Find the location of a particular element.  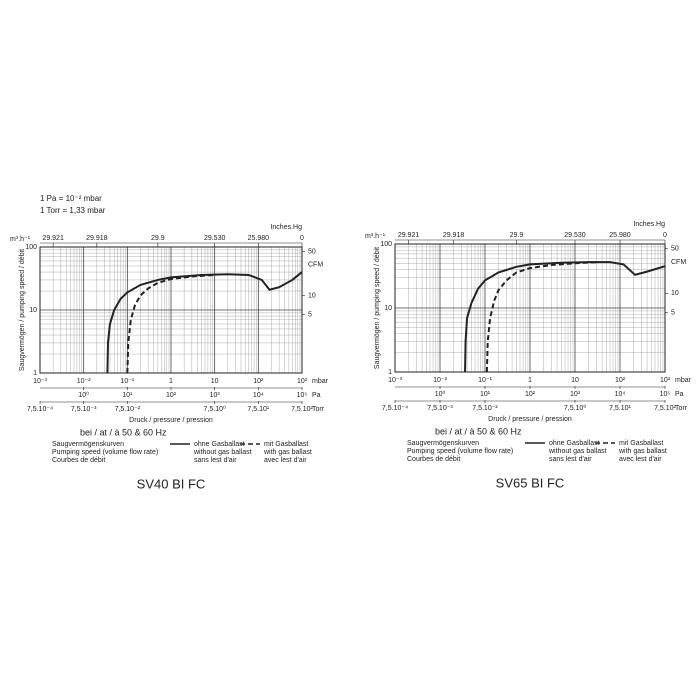

note: 1 Pa = 10⁻² mbar is located at coordinates (71, 198).